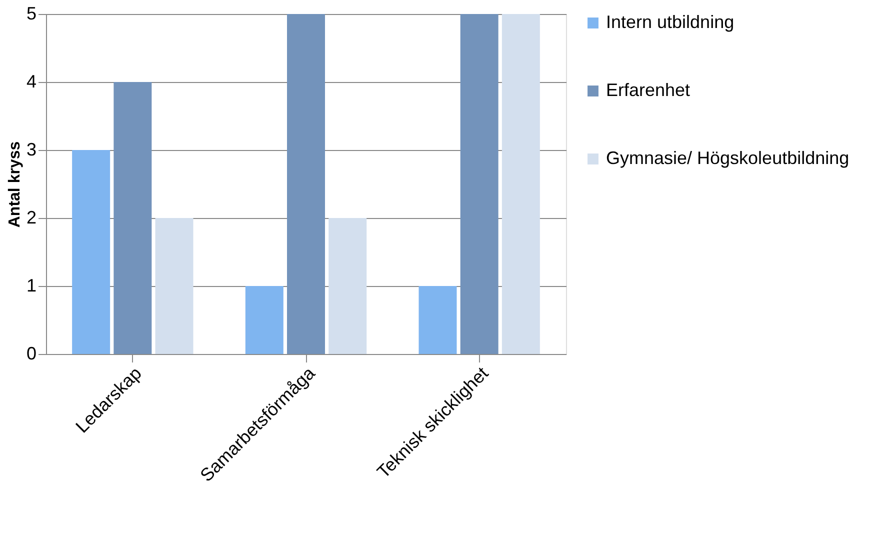 This screenshot has height=535, width=890. I want to click on legend-label: Gymnasie/ Högskoleutbildning, so click(728, 158).